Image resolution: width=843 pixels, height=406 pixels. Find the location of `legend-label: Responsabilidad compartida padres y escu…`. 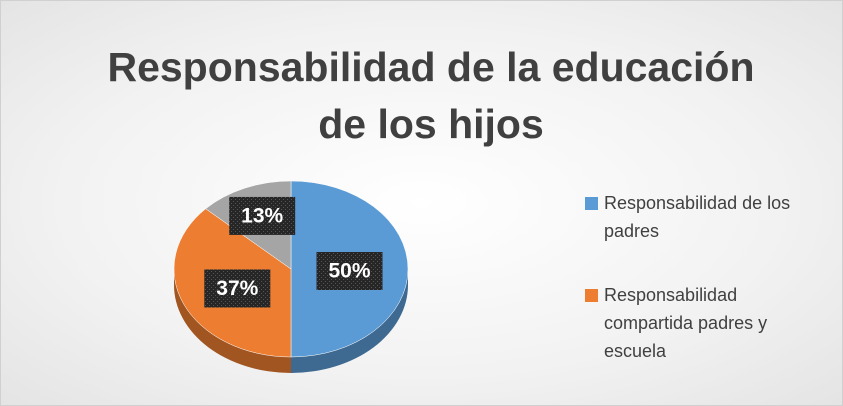

legend-label: Responsabilidad compartida padres y escu… is located at coordinates (686, 323).